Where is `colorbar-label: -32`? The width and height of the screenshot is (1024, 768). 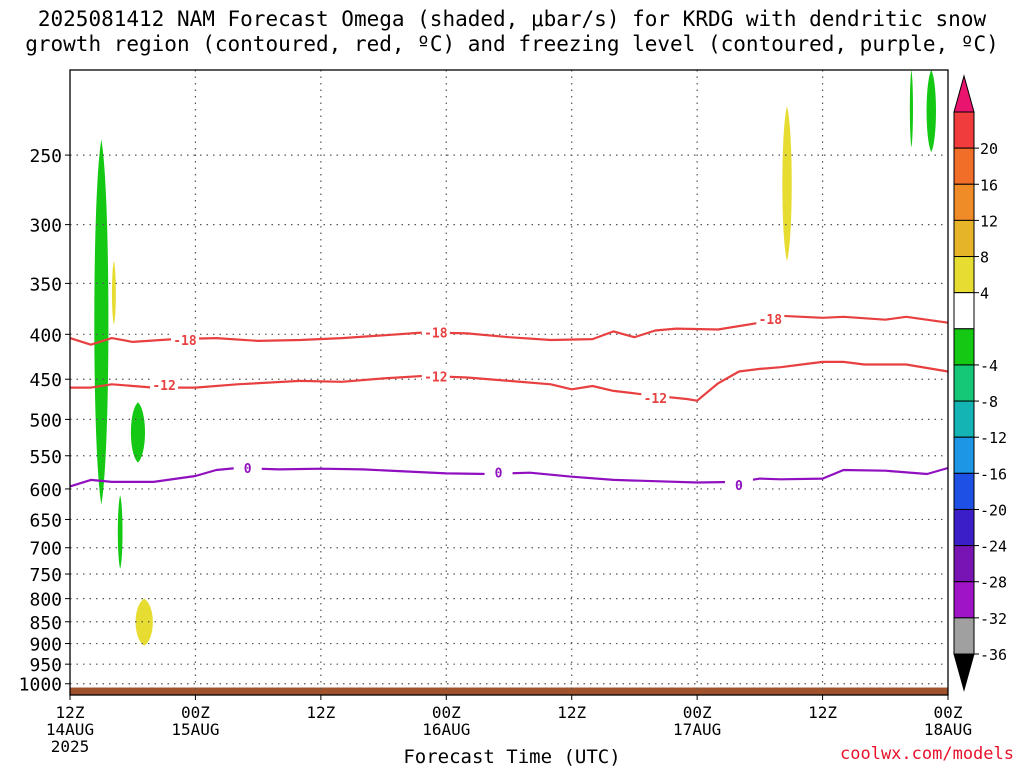 colorbar-label: -32 is located at coordinates (993, 619).